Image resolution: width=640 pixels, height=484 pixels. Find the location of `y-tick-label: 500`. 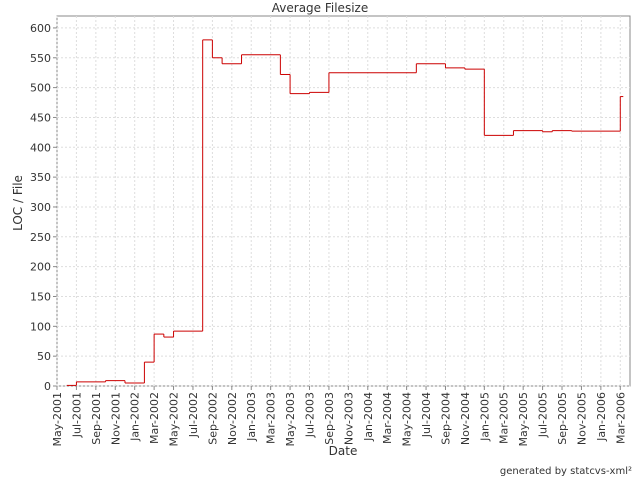

y-tick-label: 500 is located at coordinates (40, 88).